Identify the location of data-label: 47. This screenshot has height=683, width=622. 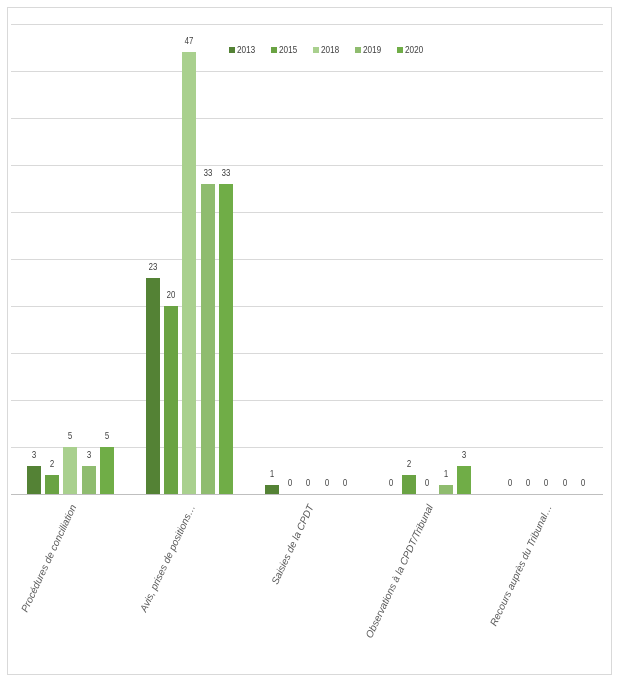
(189, 42).